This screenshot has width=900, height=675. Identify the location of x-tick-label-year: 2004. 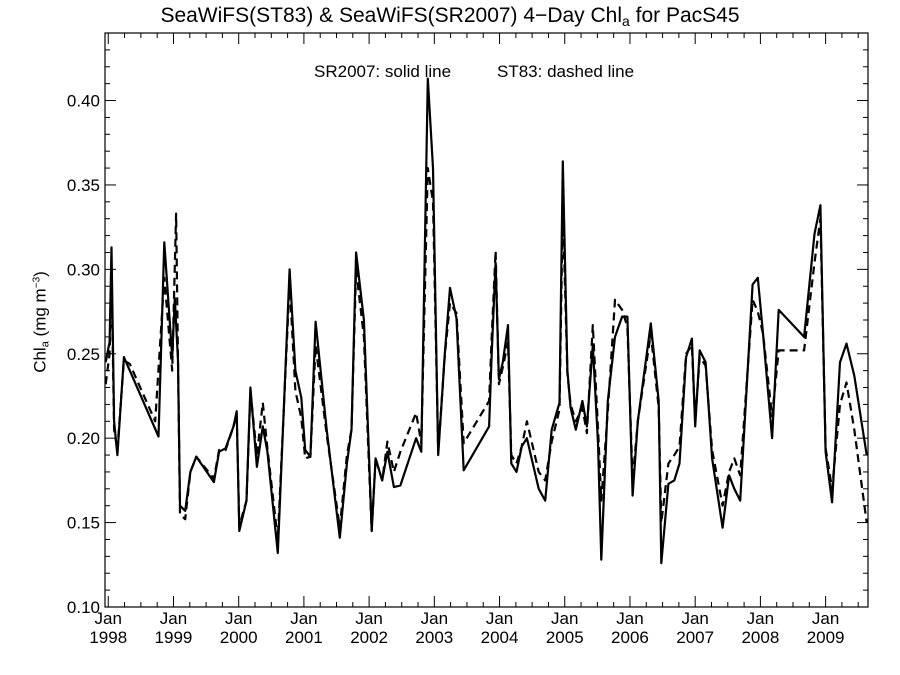
(500, 637).